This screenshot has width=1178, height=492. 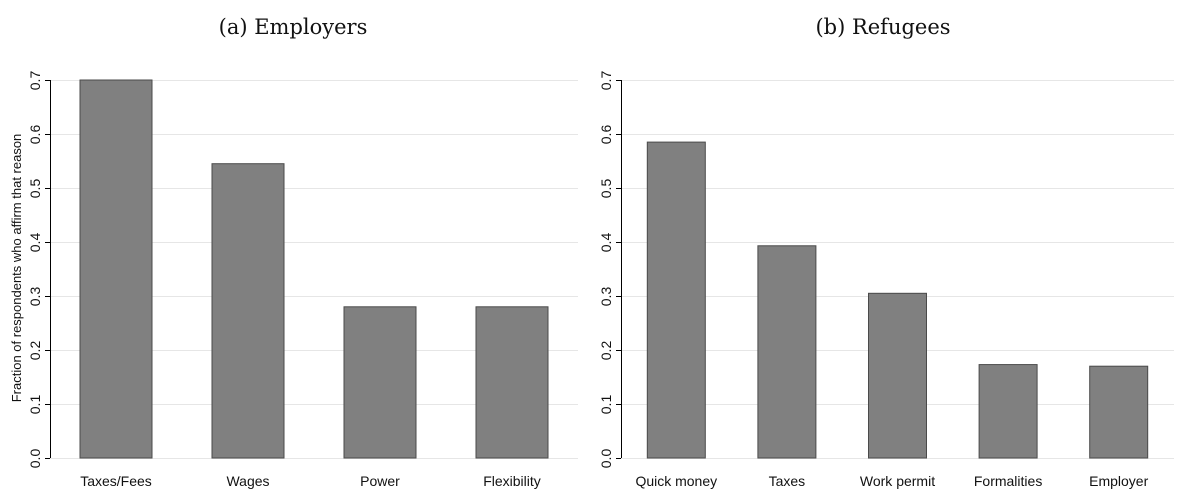 I want to click on x-tick-label: Formalities, so click(x=1008, y=481).